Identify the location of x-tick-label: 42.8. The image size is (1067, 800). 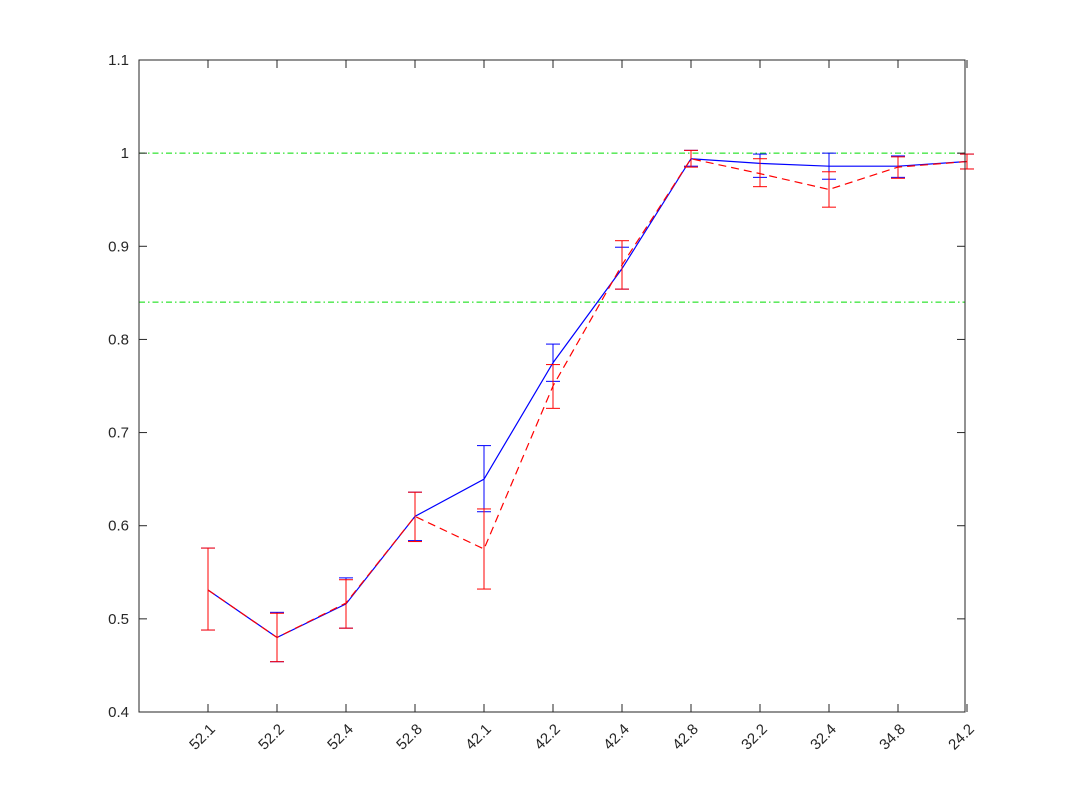
(685, 737).